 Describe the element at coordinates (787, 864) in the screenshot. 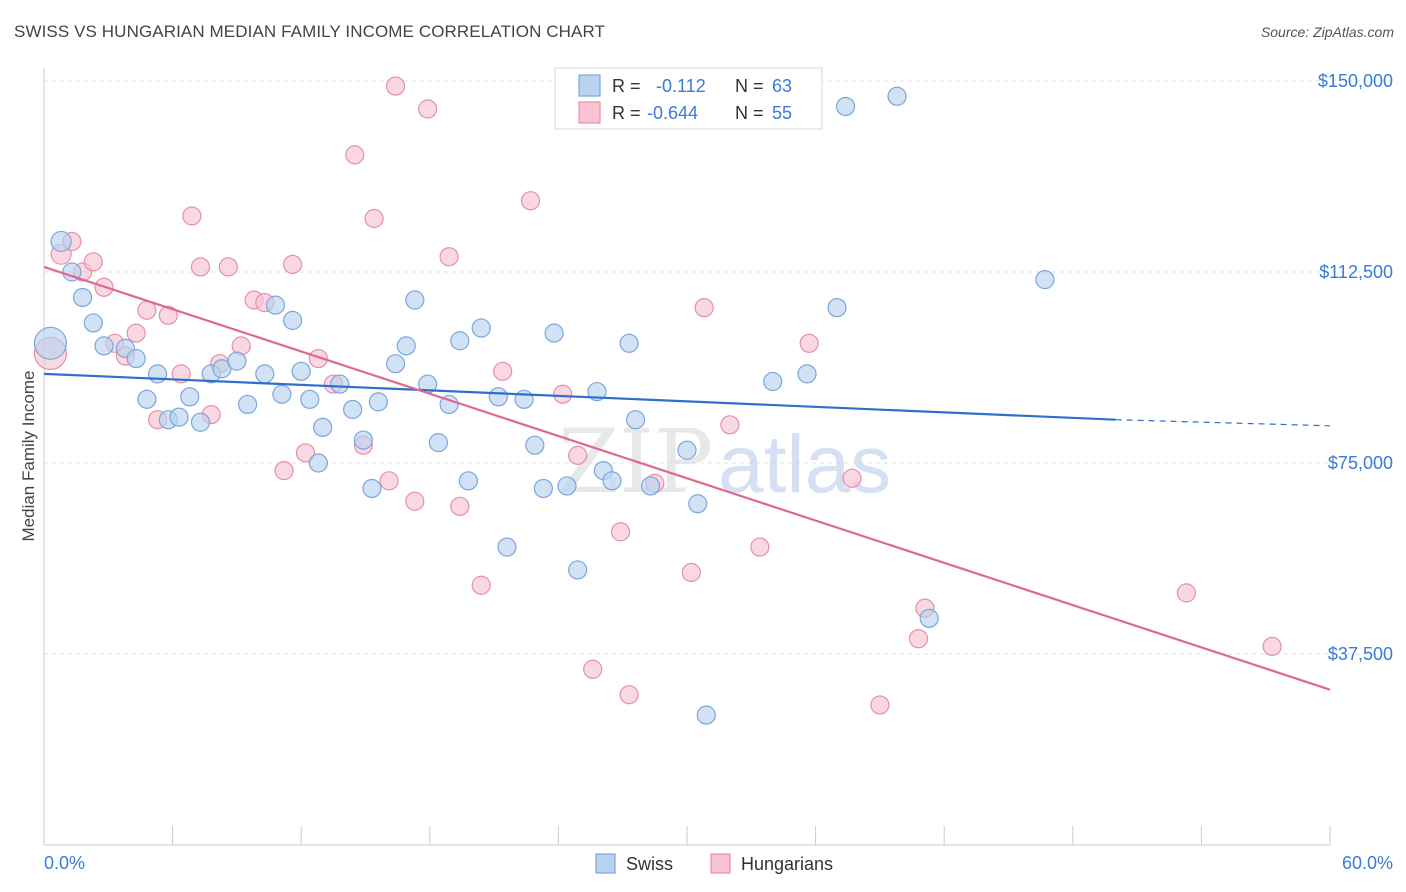

I see `hungarian-legend-label: Hungarians` at that location.